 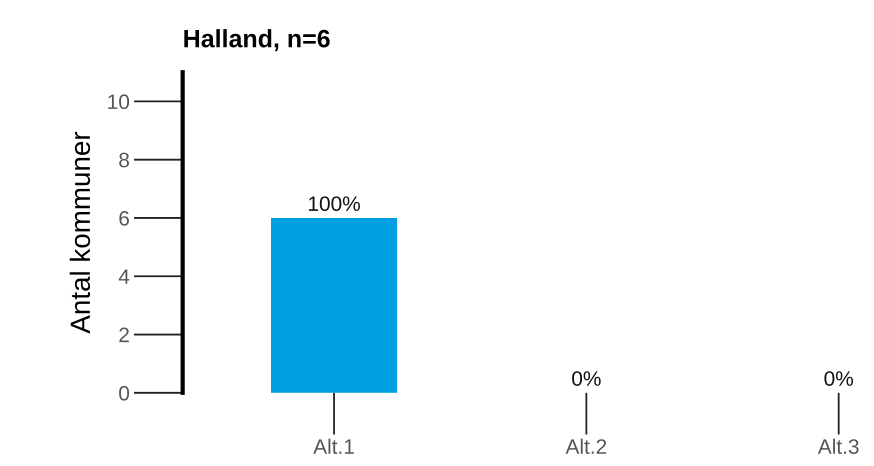 What do you see at coordinates (124, 218) in the screenshot?
I see `y-tick-label: 6` at bounding box center [124, 218].